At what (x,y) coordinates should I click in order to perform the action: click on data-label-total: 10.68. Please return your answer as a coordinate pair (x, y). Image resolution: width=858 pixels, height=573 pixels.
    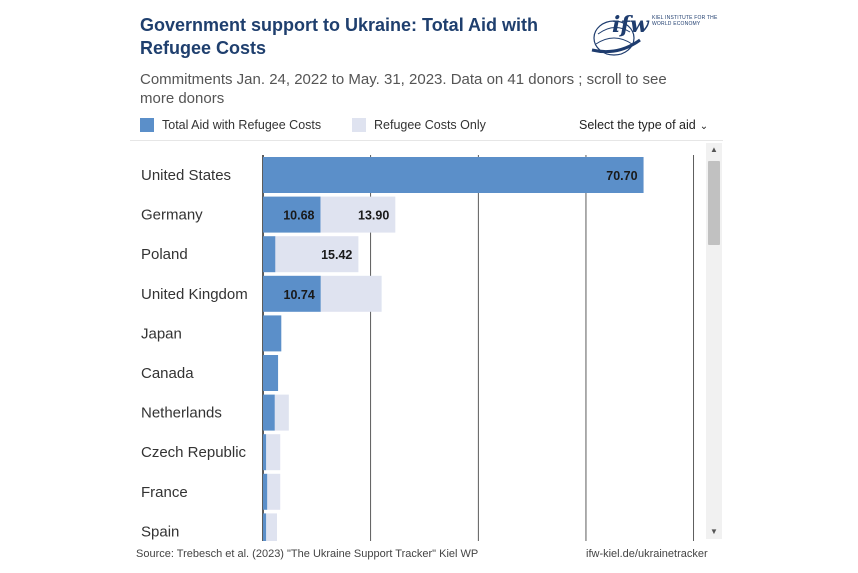
    Looking at the image, I should click on (298, 216).